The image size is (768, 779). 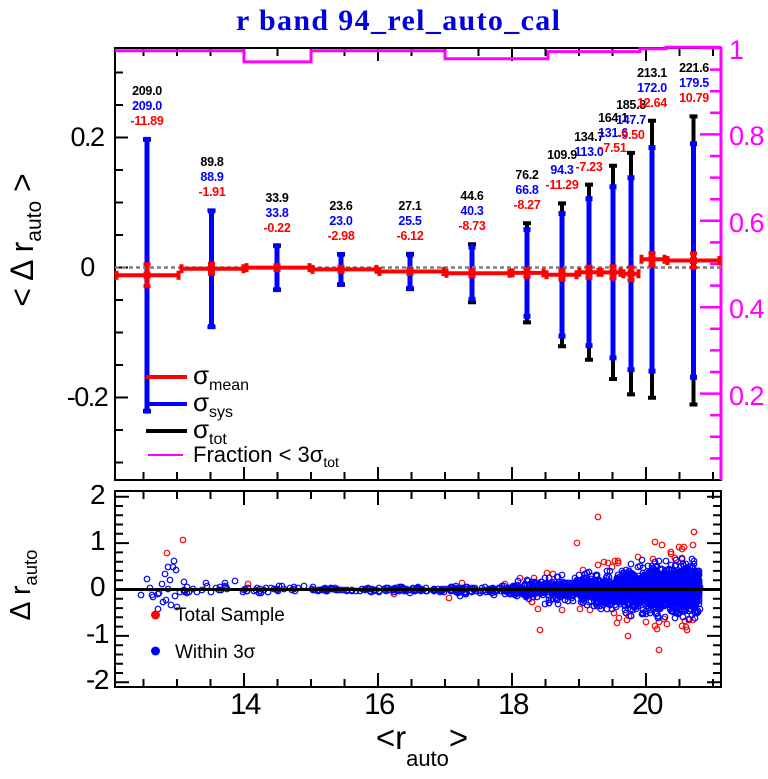 I want to click on svg-text: -0.22, so click(x=277, y=228).